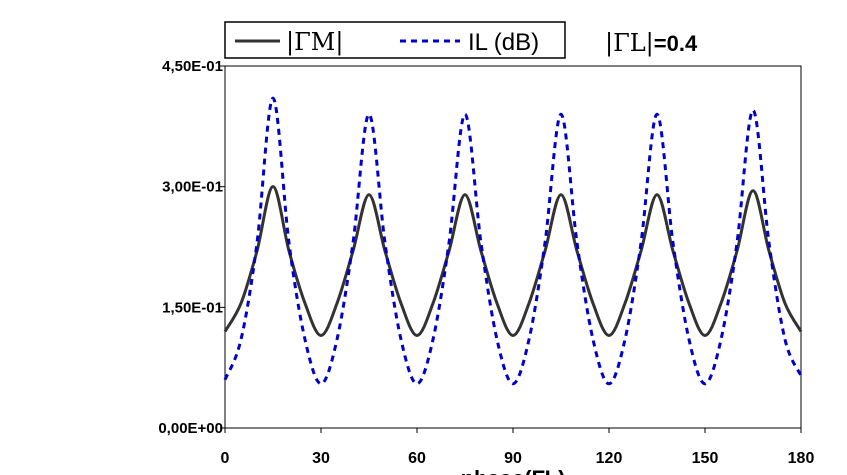  I want to click on annotation-symbol: |ΓL|, so click(629, 43).